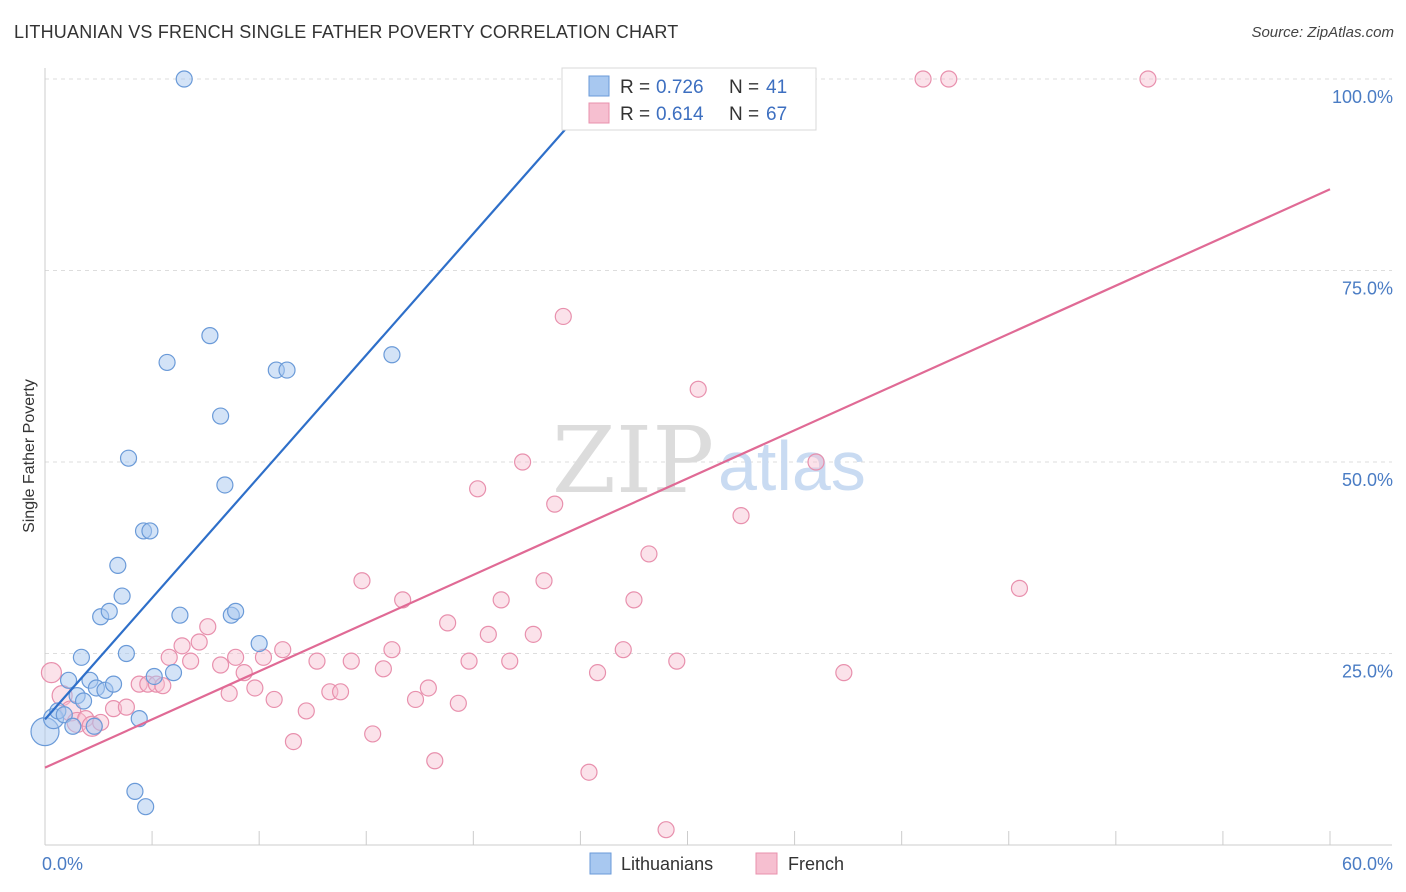 Image resolution: width=1406 pixels, height=892 pixels. Describe the element at coordinates (667, 864) in the screenshot. I see `bottom-legend-lithuanians: Lithuanians` at that location.